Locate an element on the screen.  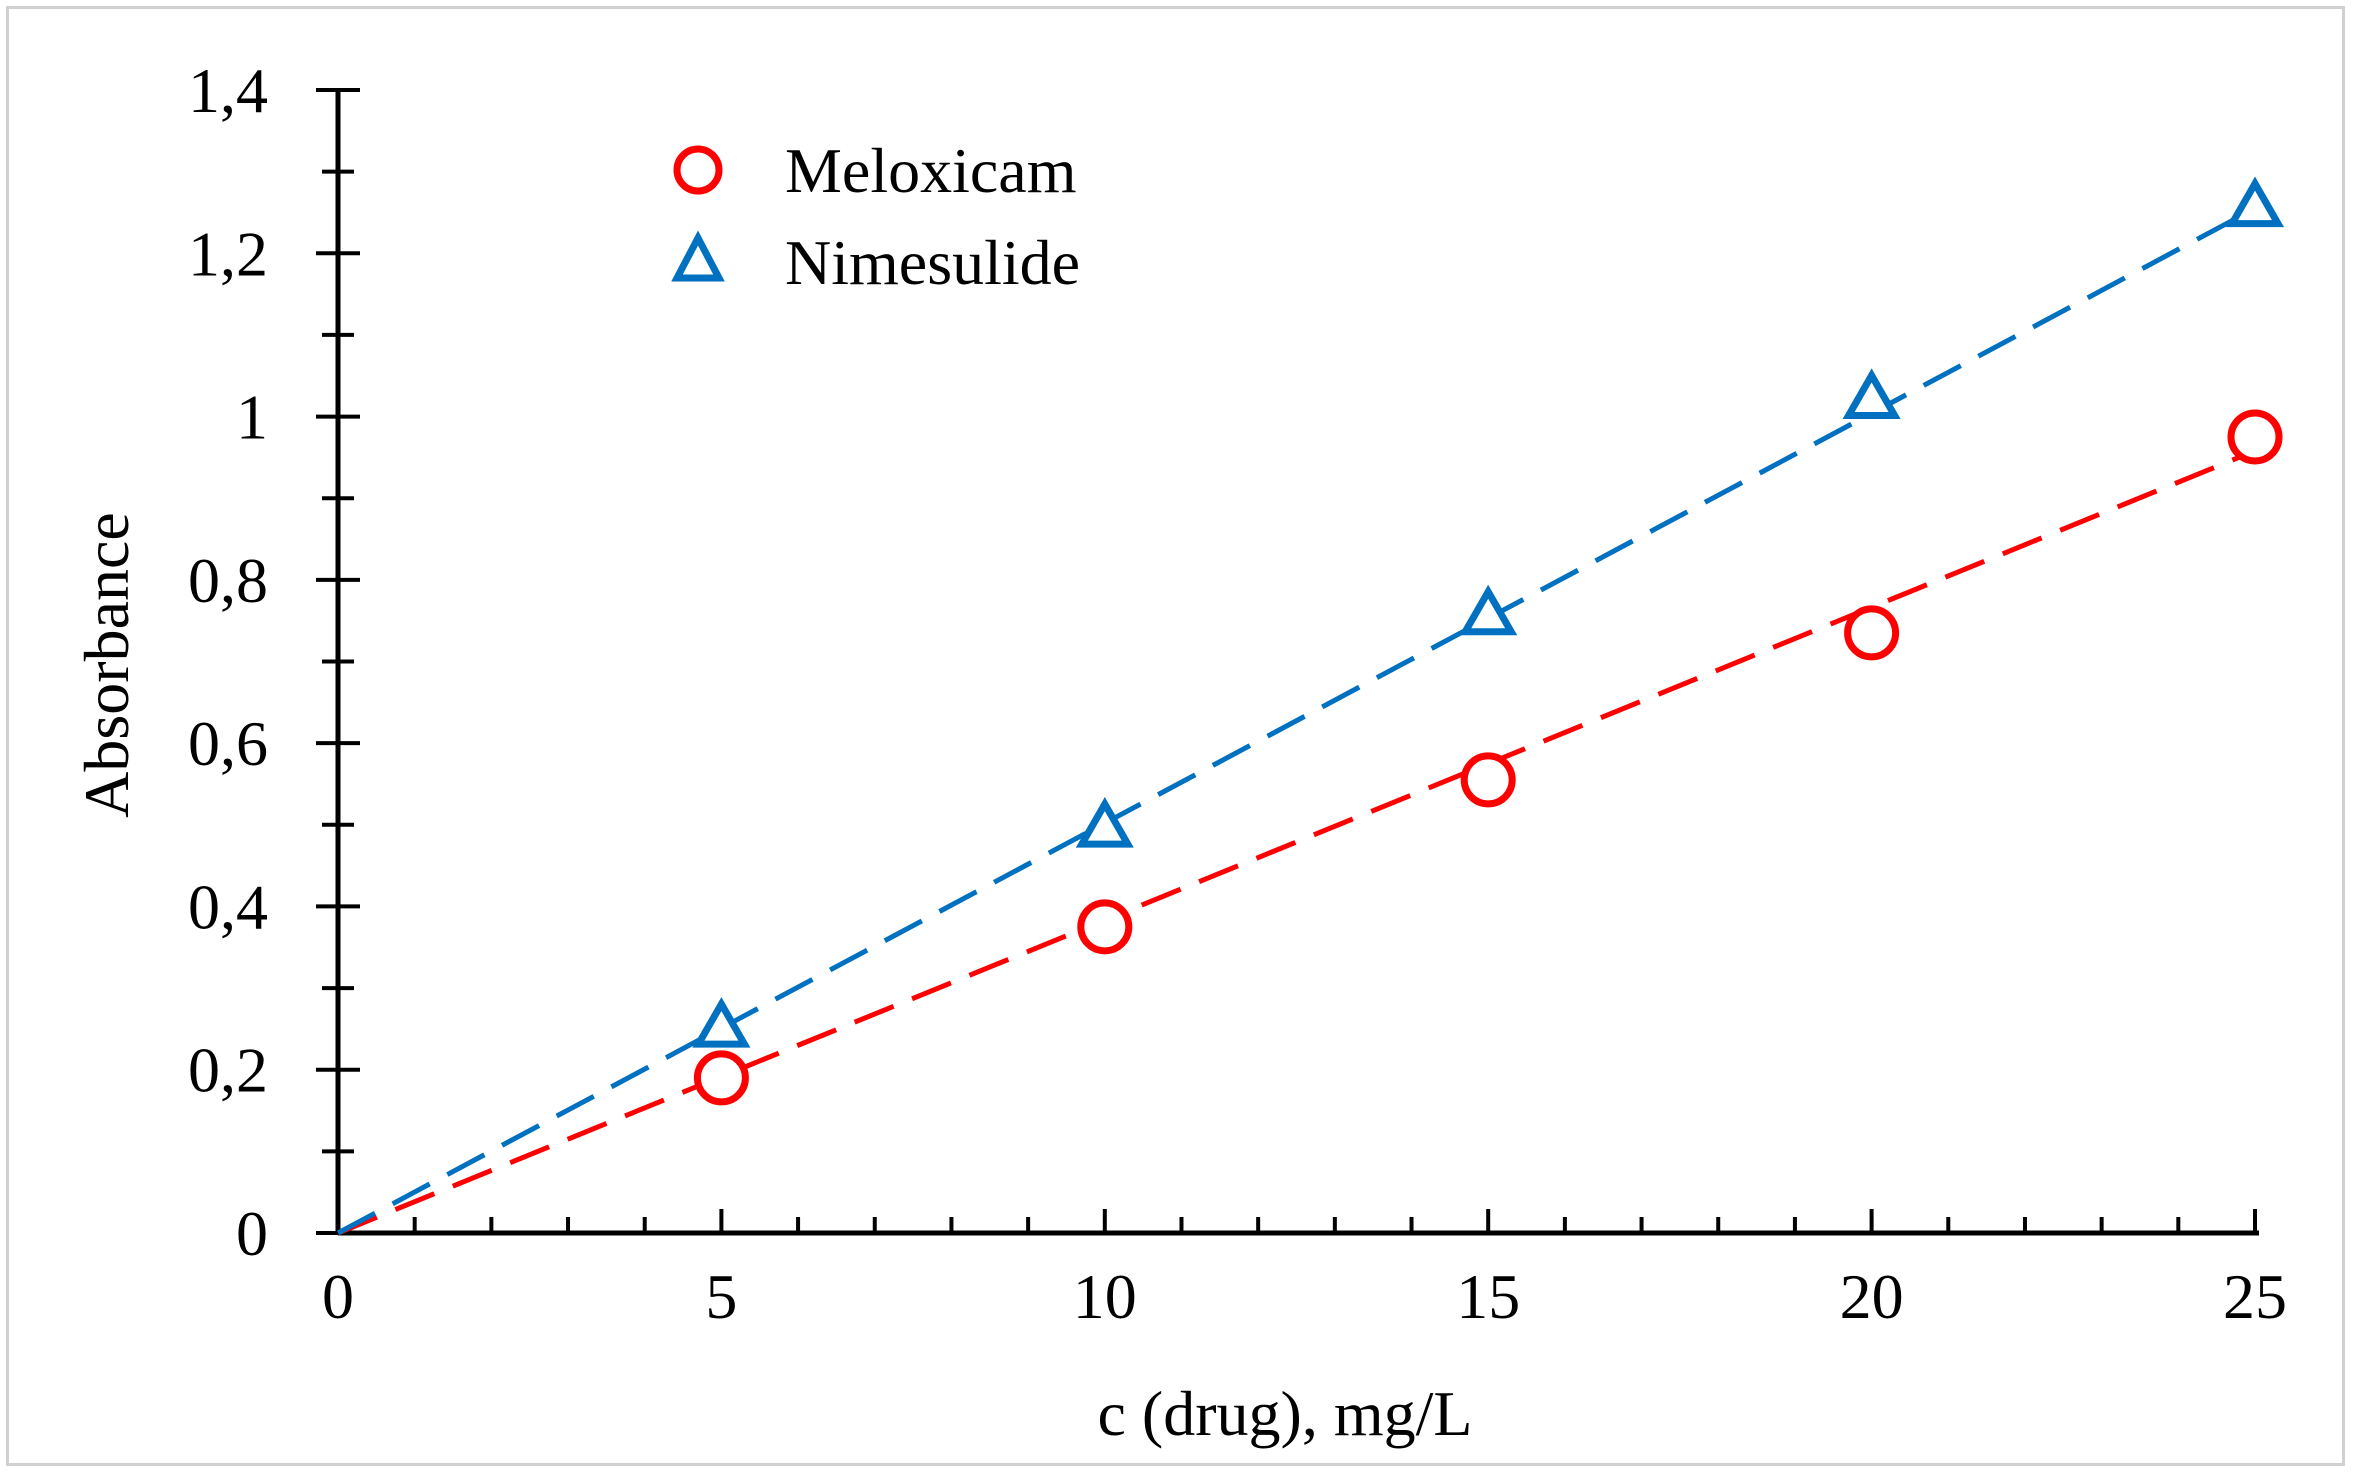
y-tick-label: 1 is located at coordinates (252, 417).